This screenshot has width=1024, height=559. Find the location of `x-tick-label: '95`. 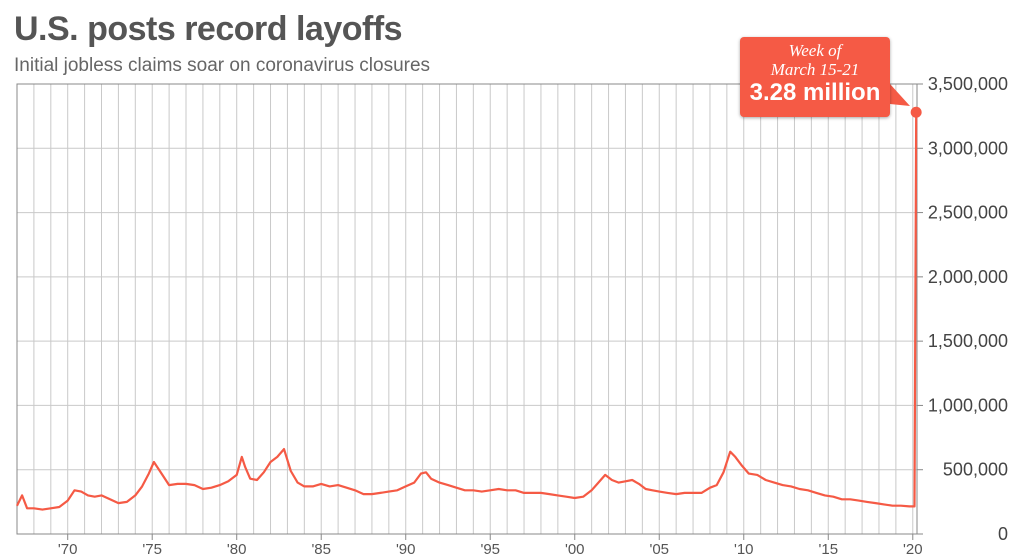

x-tick-label: '95 is located at coordinates (490, 549).